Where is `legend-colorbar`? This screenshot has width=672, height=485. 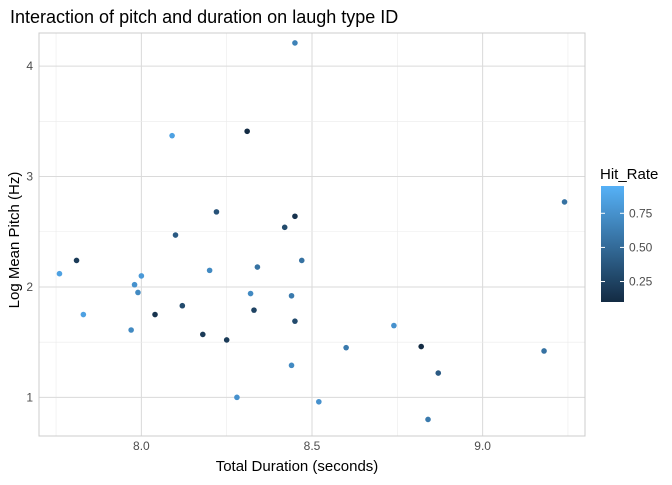
legend-colorbar is located at coordinates (612, 244).